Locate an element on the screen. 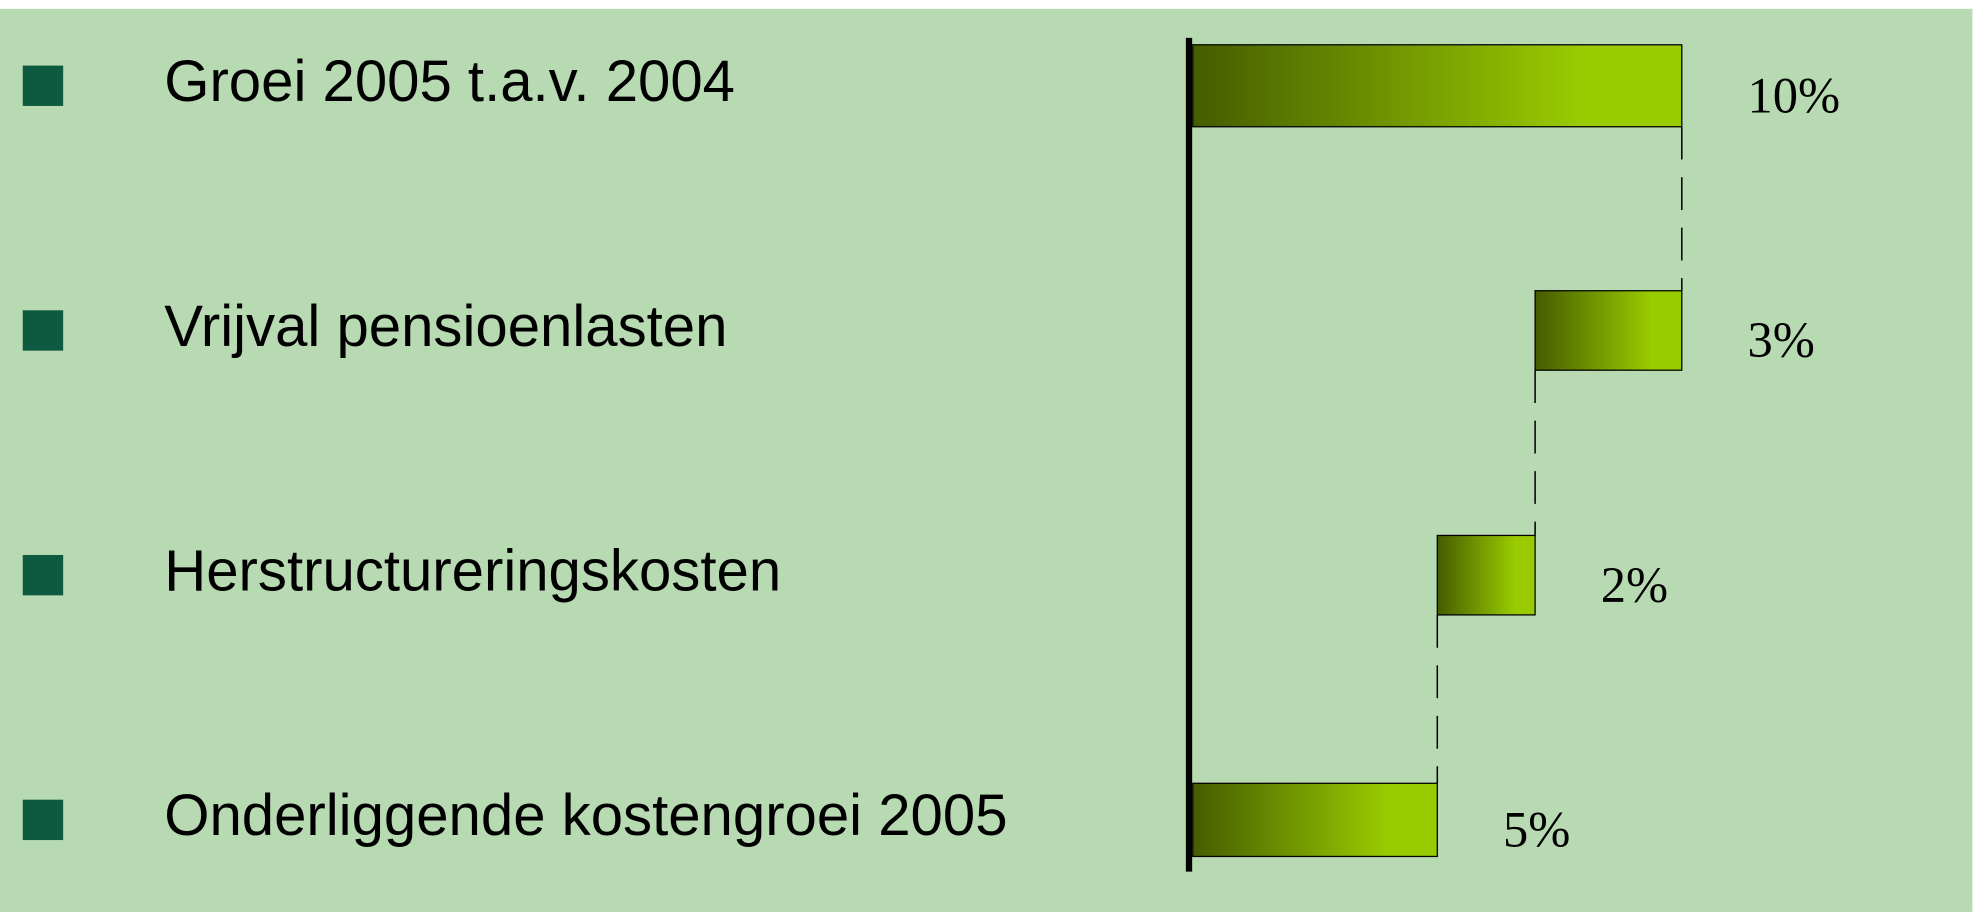 The image size is (1980, 917). category-label: Onderliggende kostengroei 2005 is located at coordinates (585, 815).